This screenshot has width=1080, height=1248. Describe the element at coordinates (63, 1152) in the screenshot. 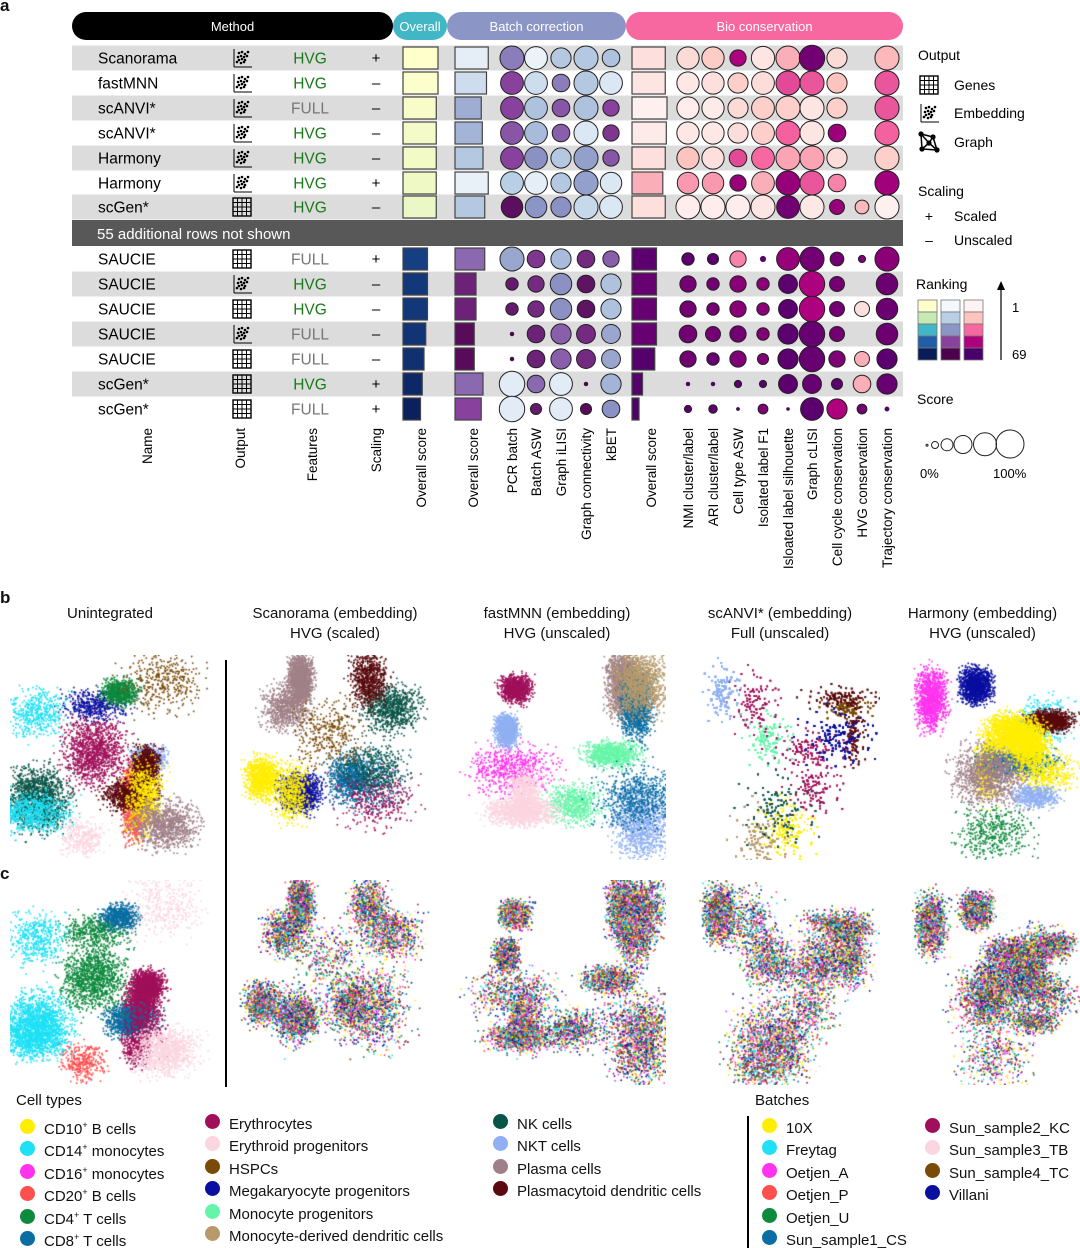

I see `legend-label: CD14` at that location.